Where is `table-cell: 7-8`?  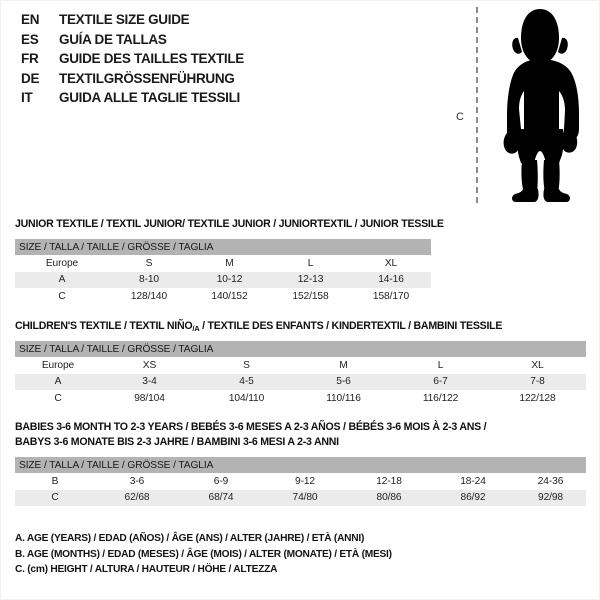
table-cell: 7-8 is located at coordinates (537, 381).